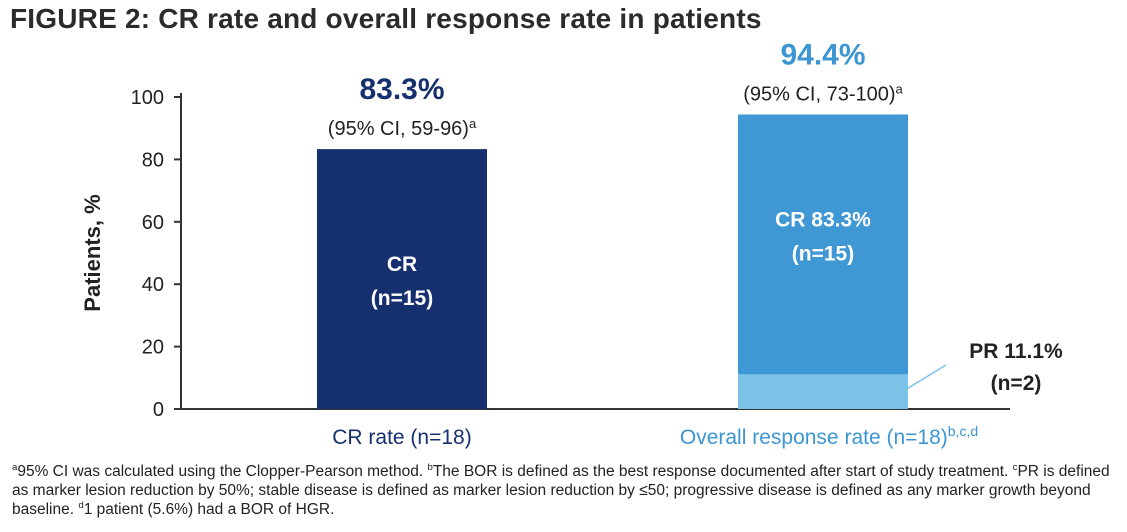 Image resolution: width=1127 pixels, height=532 pixels. What do you see at coordinates (430, 467) in the screenshot?
I see `footnote-mark: b` at bounding box center [430, 467].